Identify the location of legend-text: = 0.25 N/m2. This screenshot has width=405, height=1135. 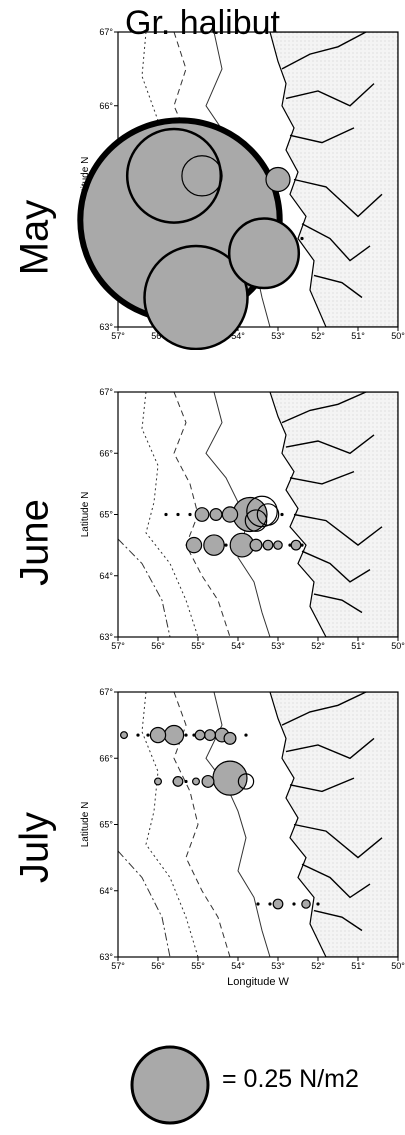
(290, 1079).